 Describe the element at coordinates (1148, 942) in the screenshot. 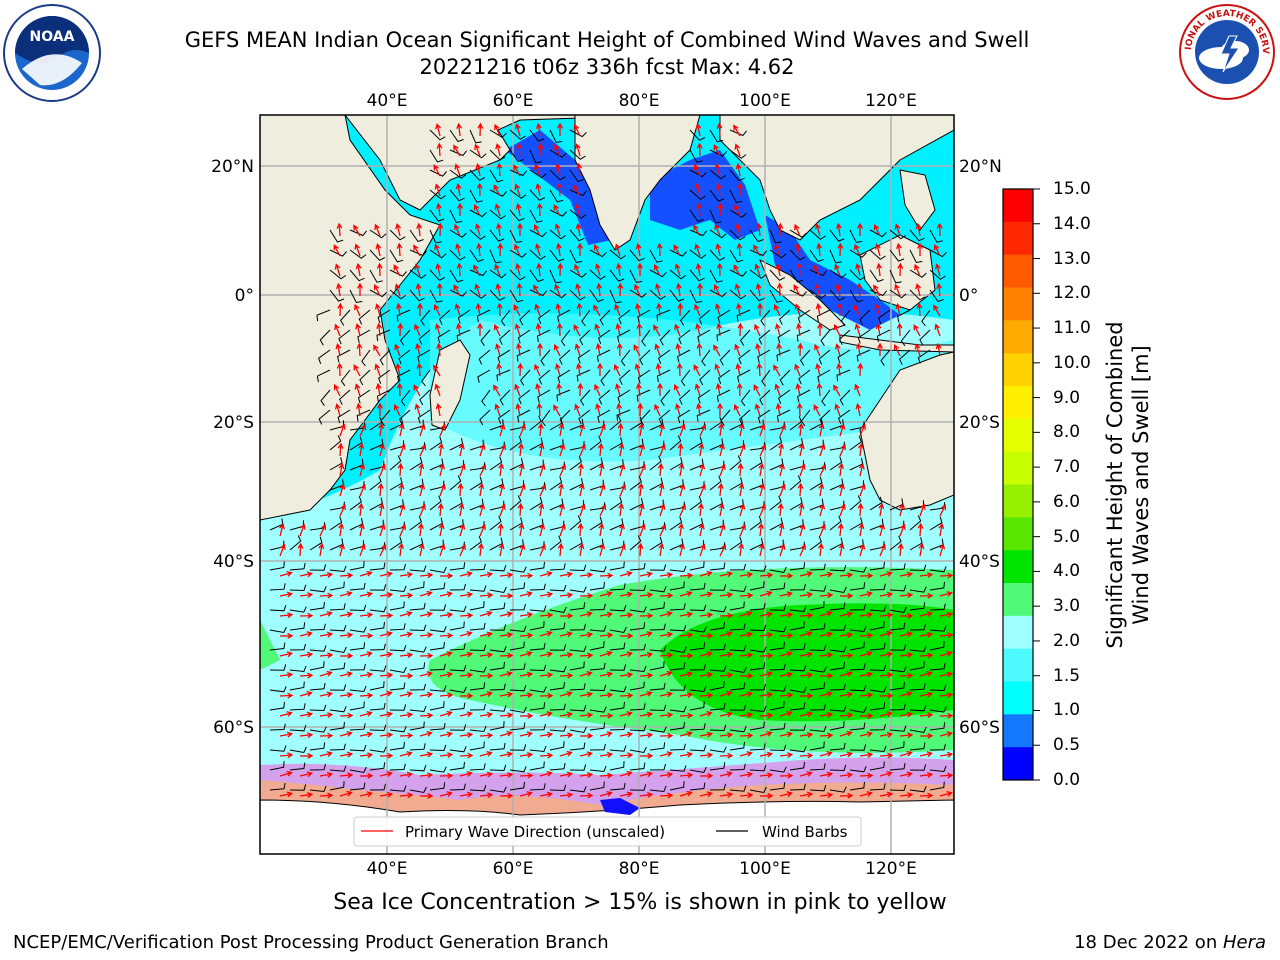

I see `footer-date-text: 18 Dec 2022 on` at that location.